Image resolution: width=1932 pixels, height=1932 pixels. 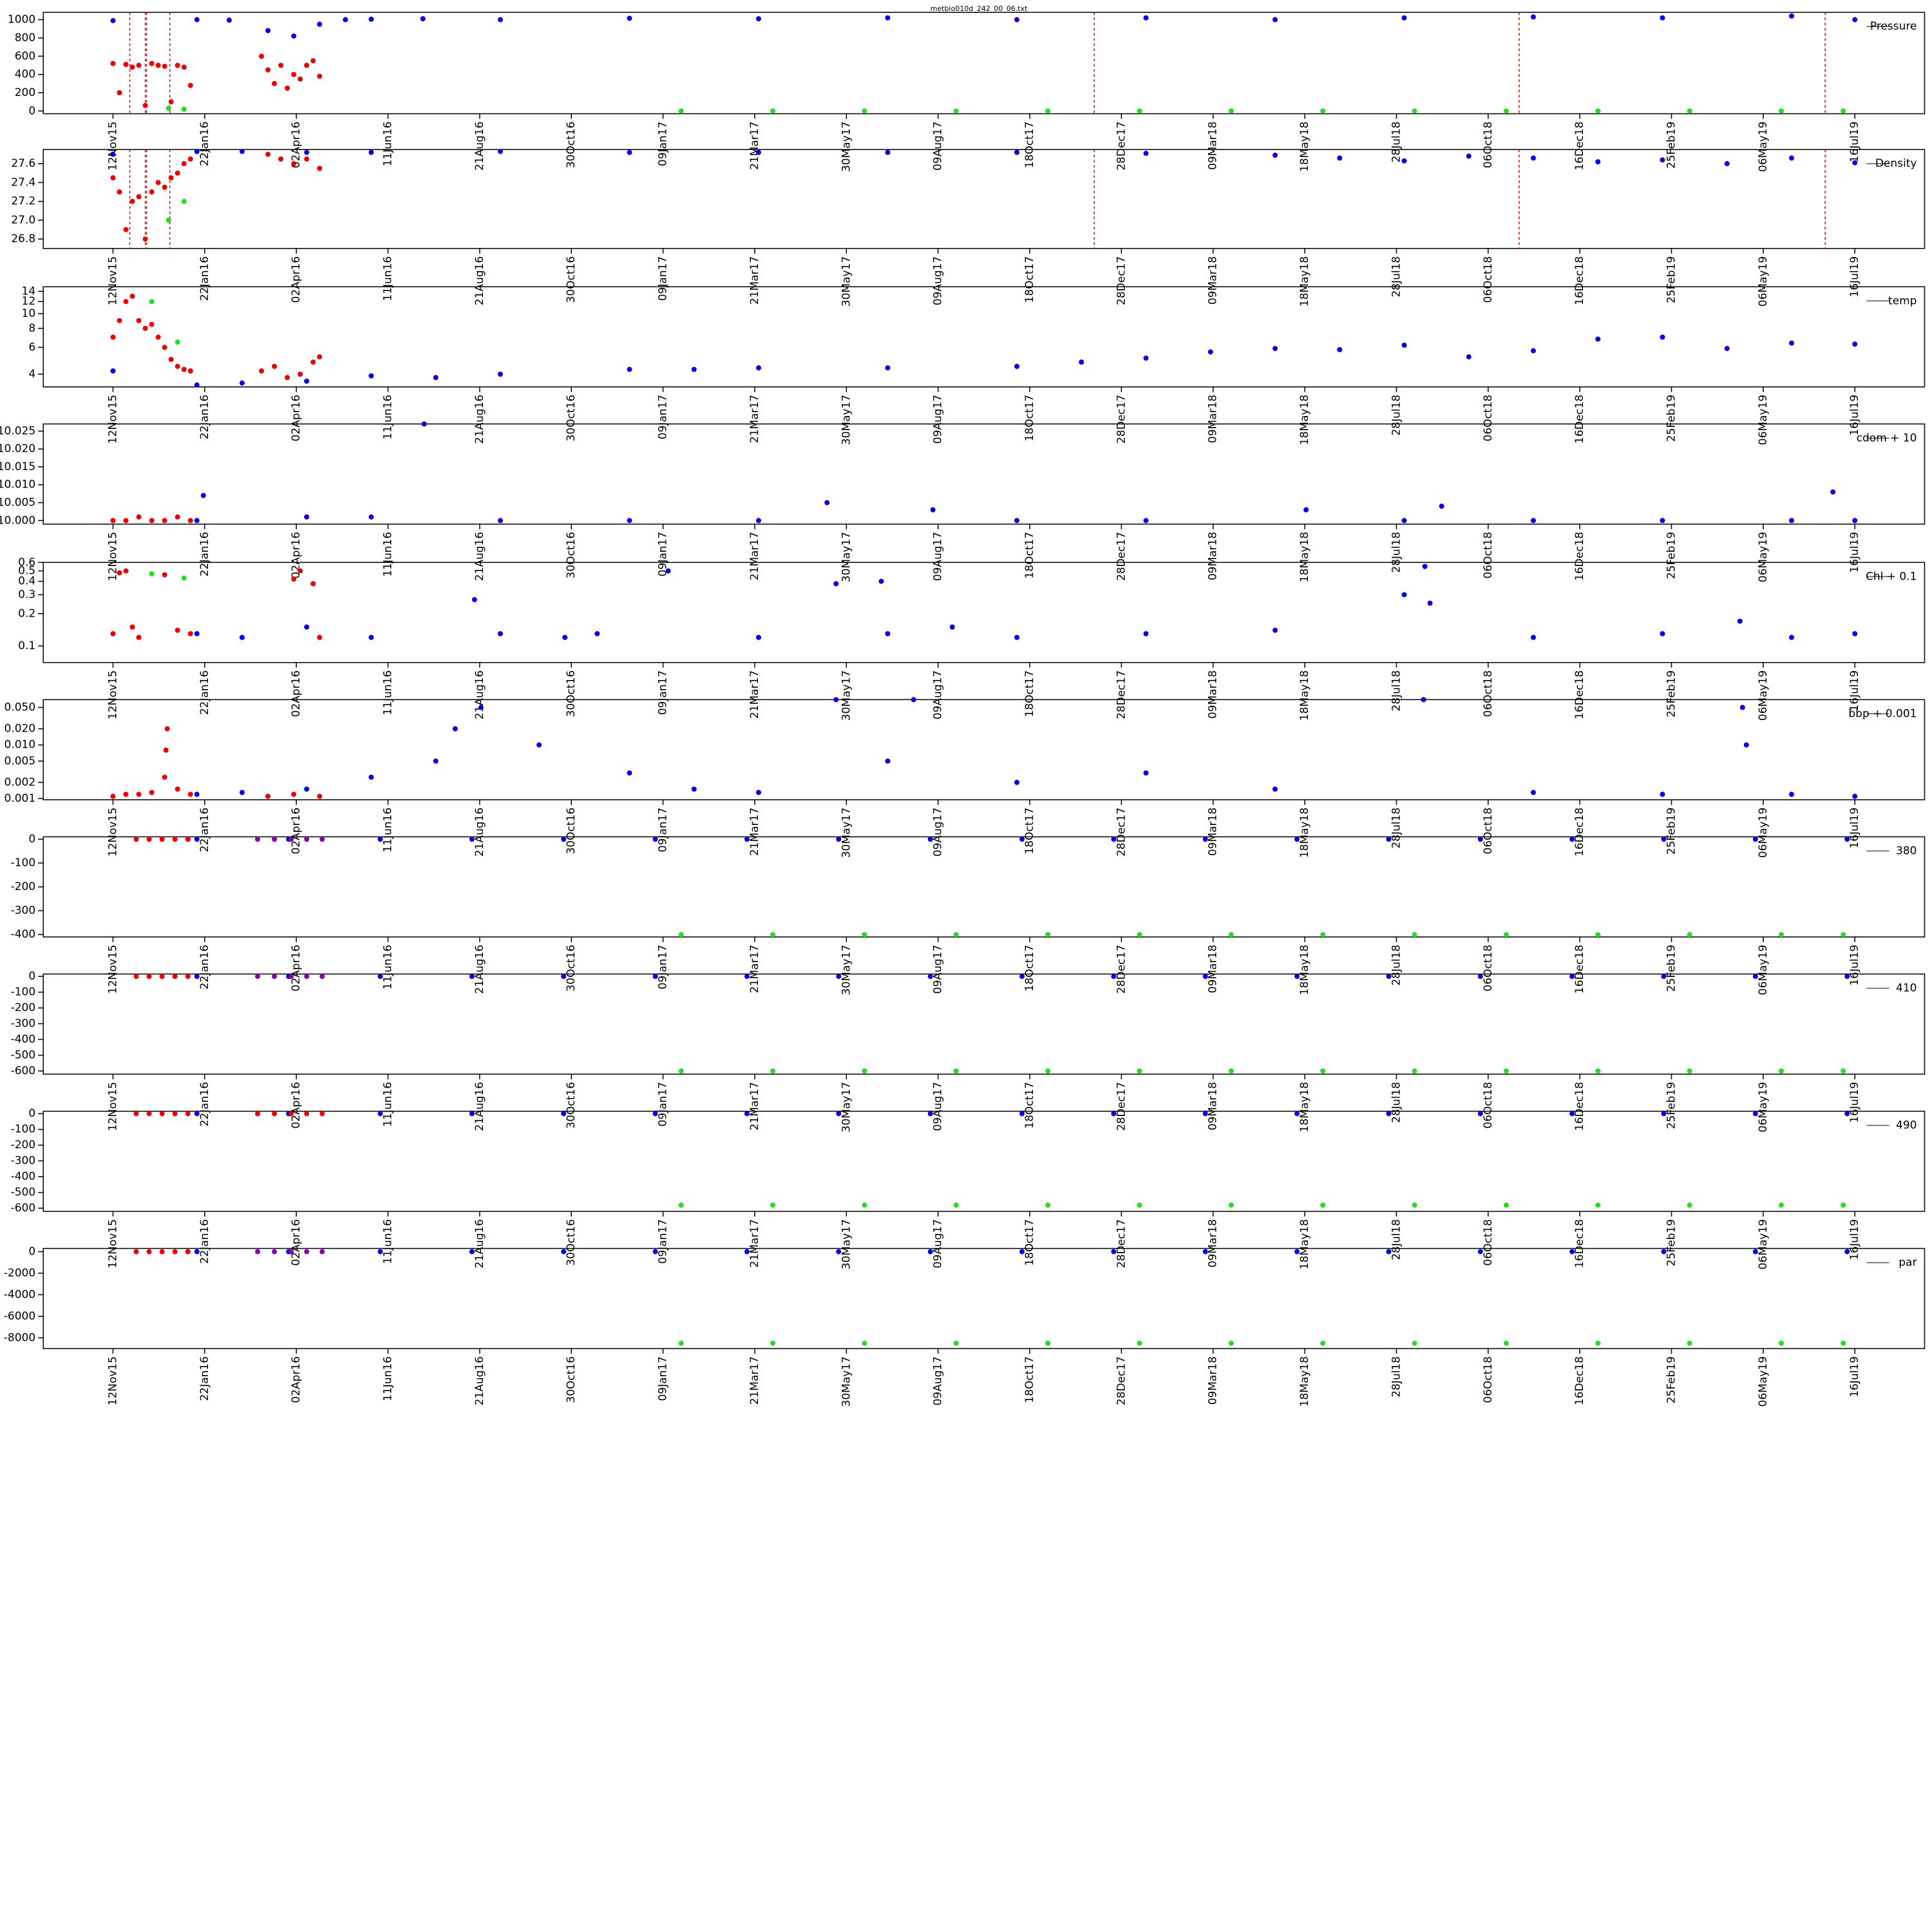 I want to click on y-tick-label: -8000, so click(x=19, y=1337).